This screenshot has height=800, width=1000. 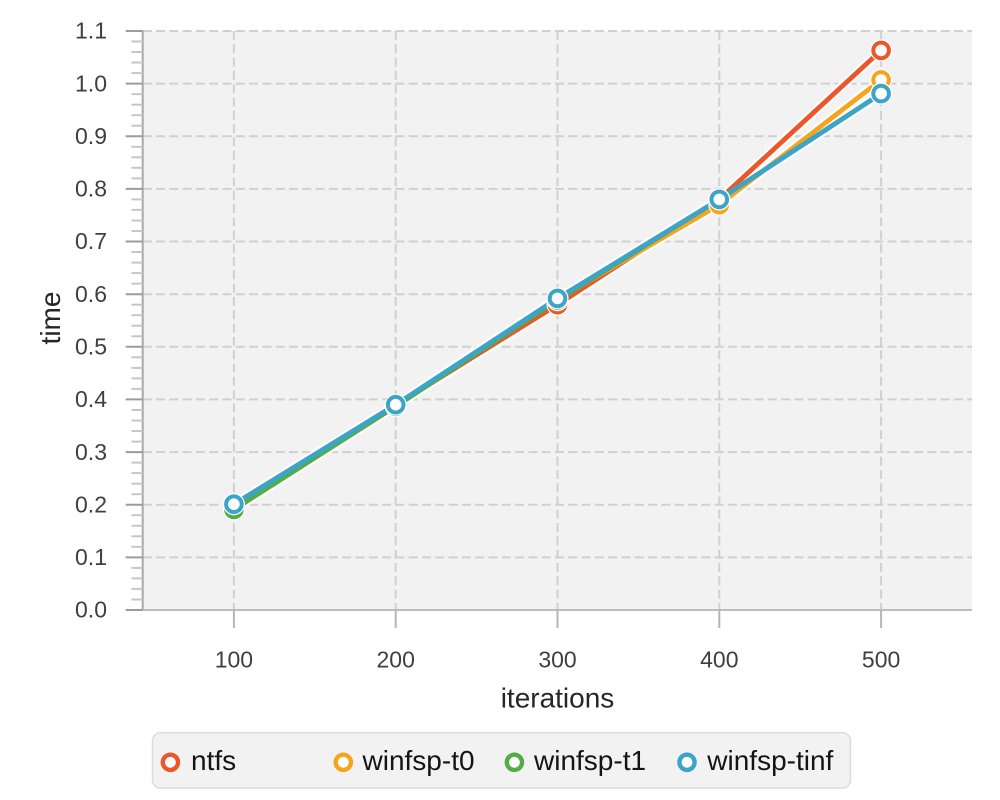 I want to click on svg-text: winfsp-t0, so click(x=418, y=760).